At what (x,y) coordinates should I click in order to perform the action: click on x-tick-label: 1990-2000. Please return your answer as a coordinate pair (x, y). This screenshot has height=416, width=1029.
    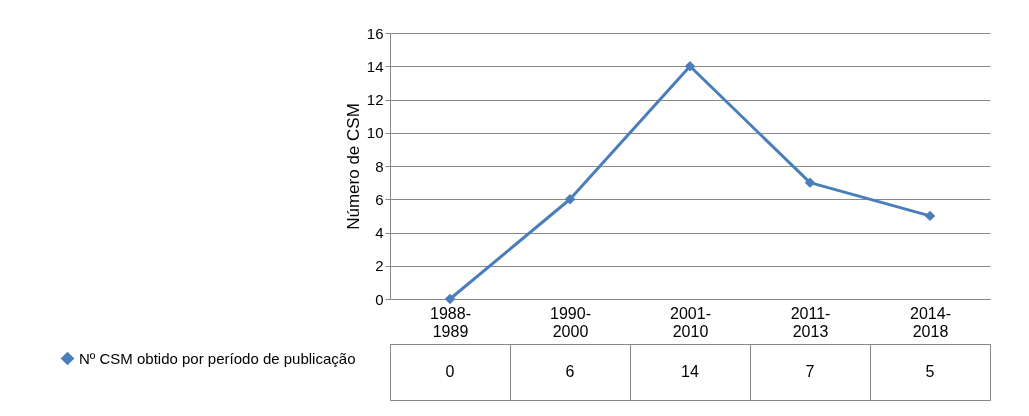
    Looking at the image, I should click on (570, 322).